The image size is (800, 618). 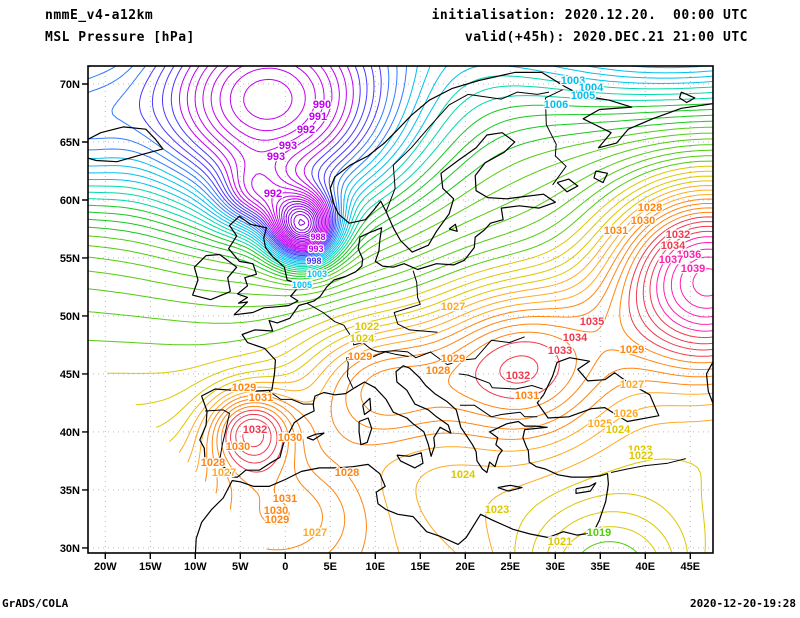 What do you see at coordinates (376, 567) in the screenshot?
I see `lon-tick-label: 10E` at bounding box center [376, 567].